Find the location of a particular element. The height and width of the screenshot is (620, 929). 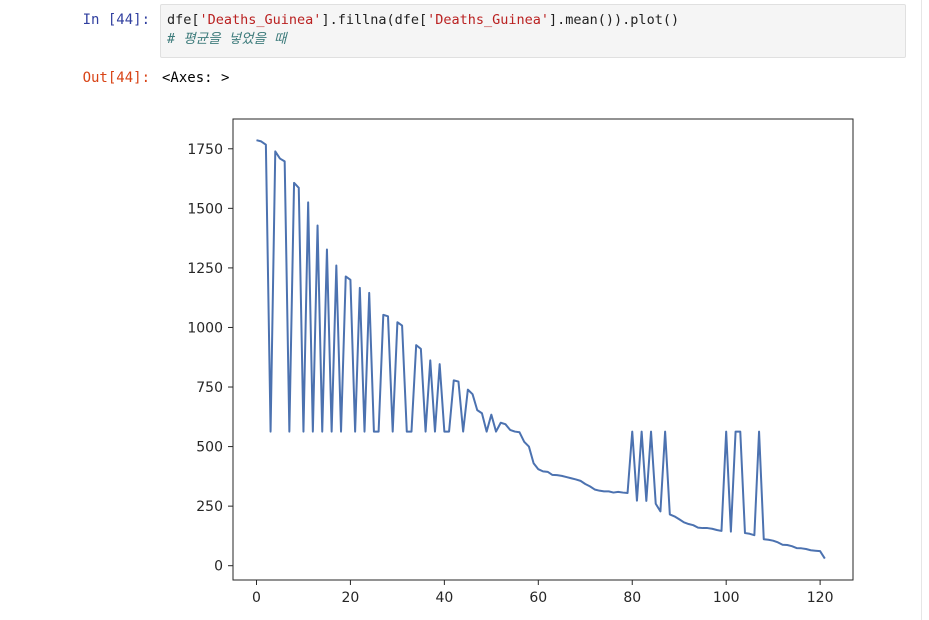

code-text: ].mean()).plot() is located at coordinates (614, 20).